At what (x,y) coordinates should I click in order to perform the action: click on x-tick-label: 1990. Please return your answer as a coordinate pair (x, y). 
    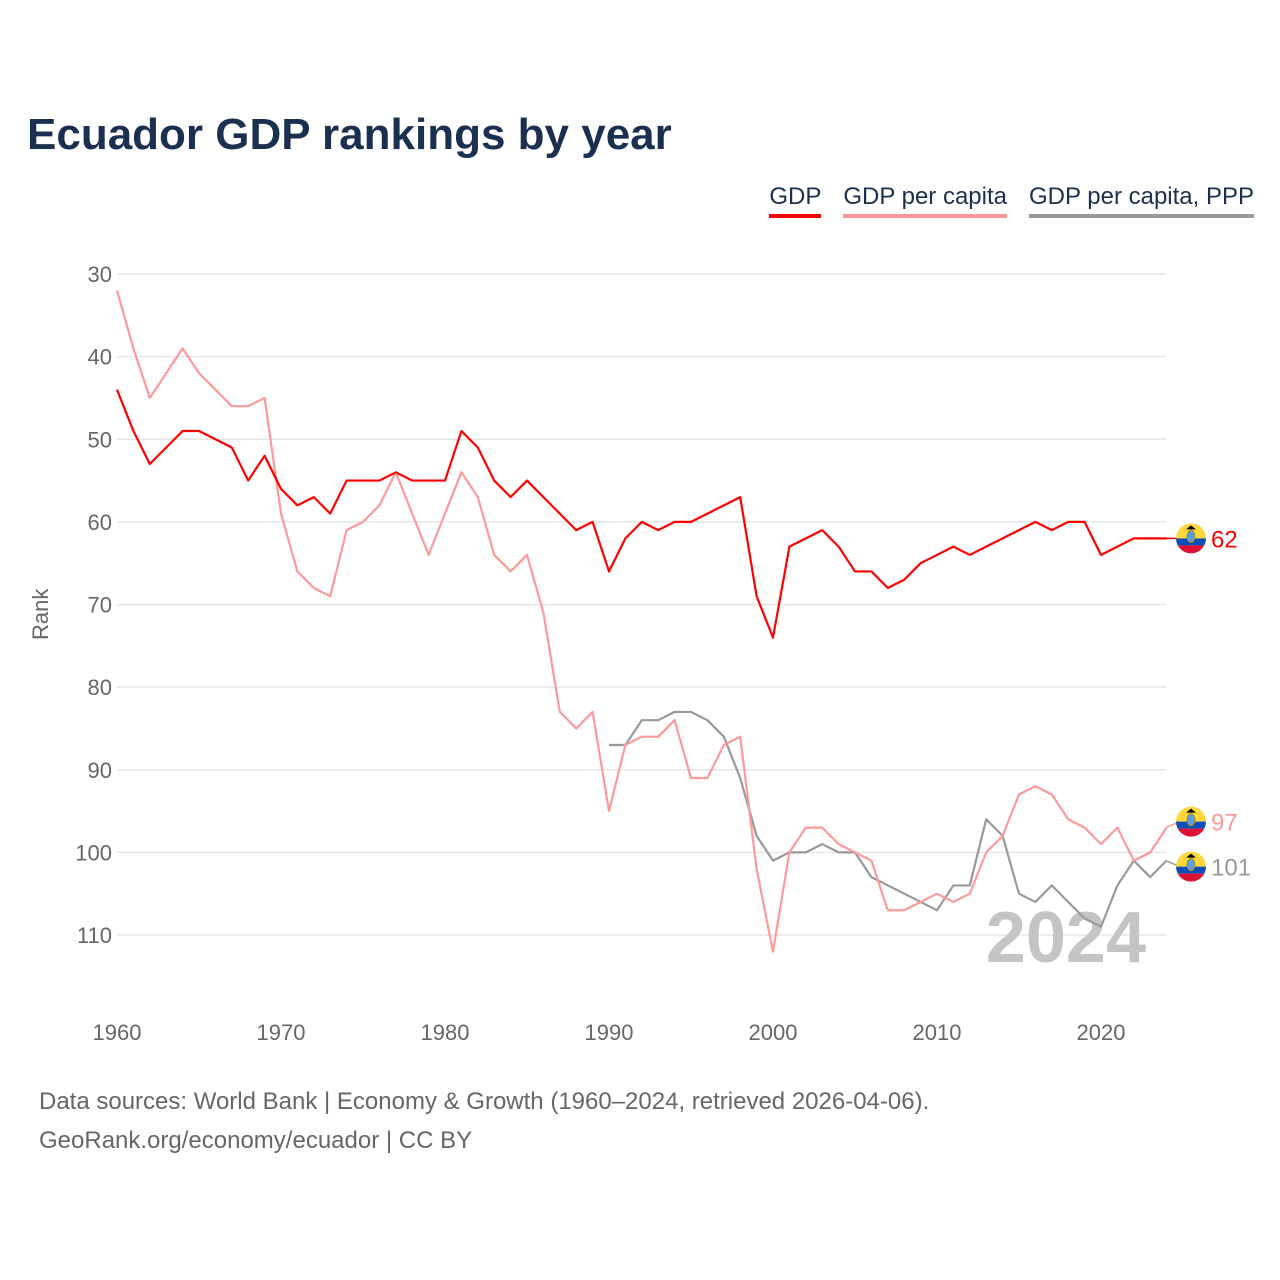
    Looking at the image, I should click on (609, 1032).